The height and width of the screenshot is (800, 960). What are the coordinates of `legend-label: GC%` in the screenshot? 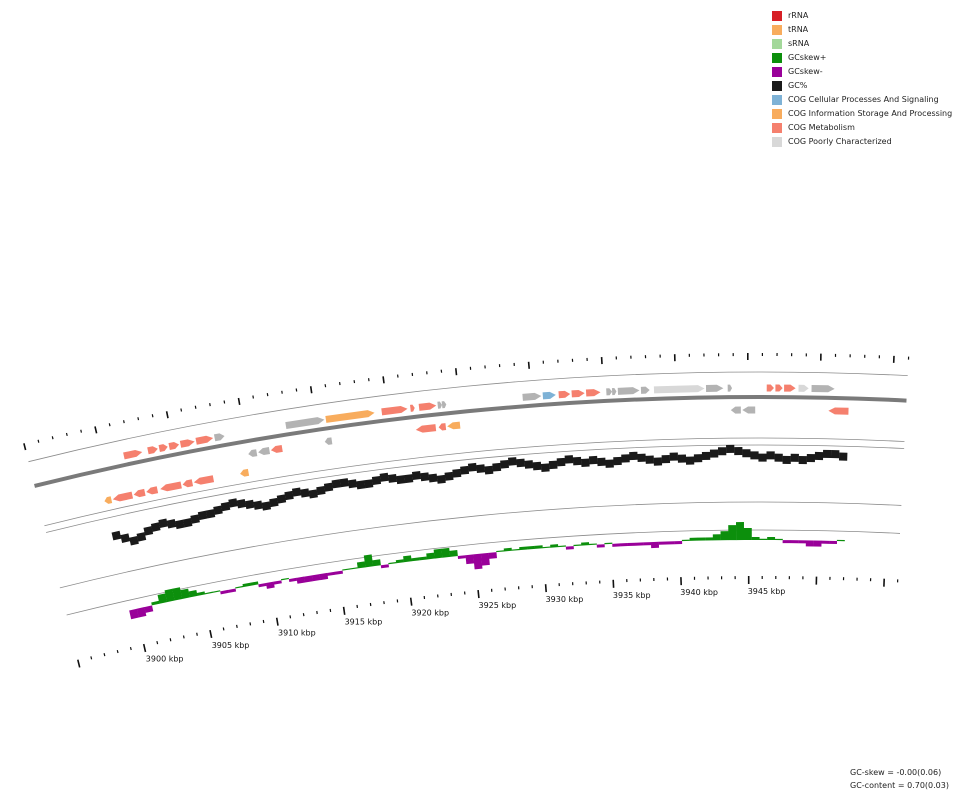 It's located at (798, 85).